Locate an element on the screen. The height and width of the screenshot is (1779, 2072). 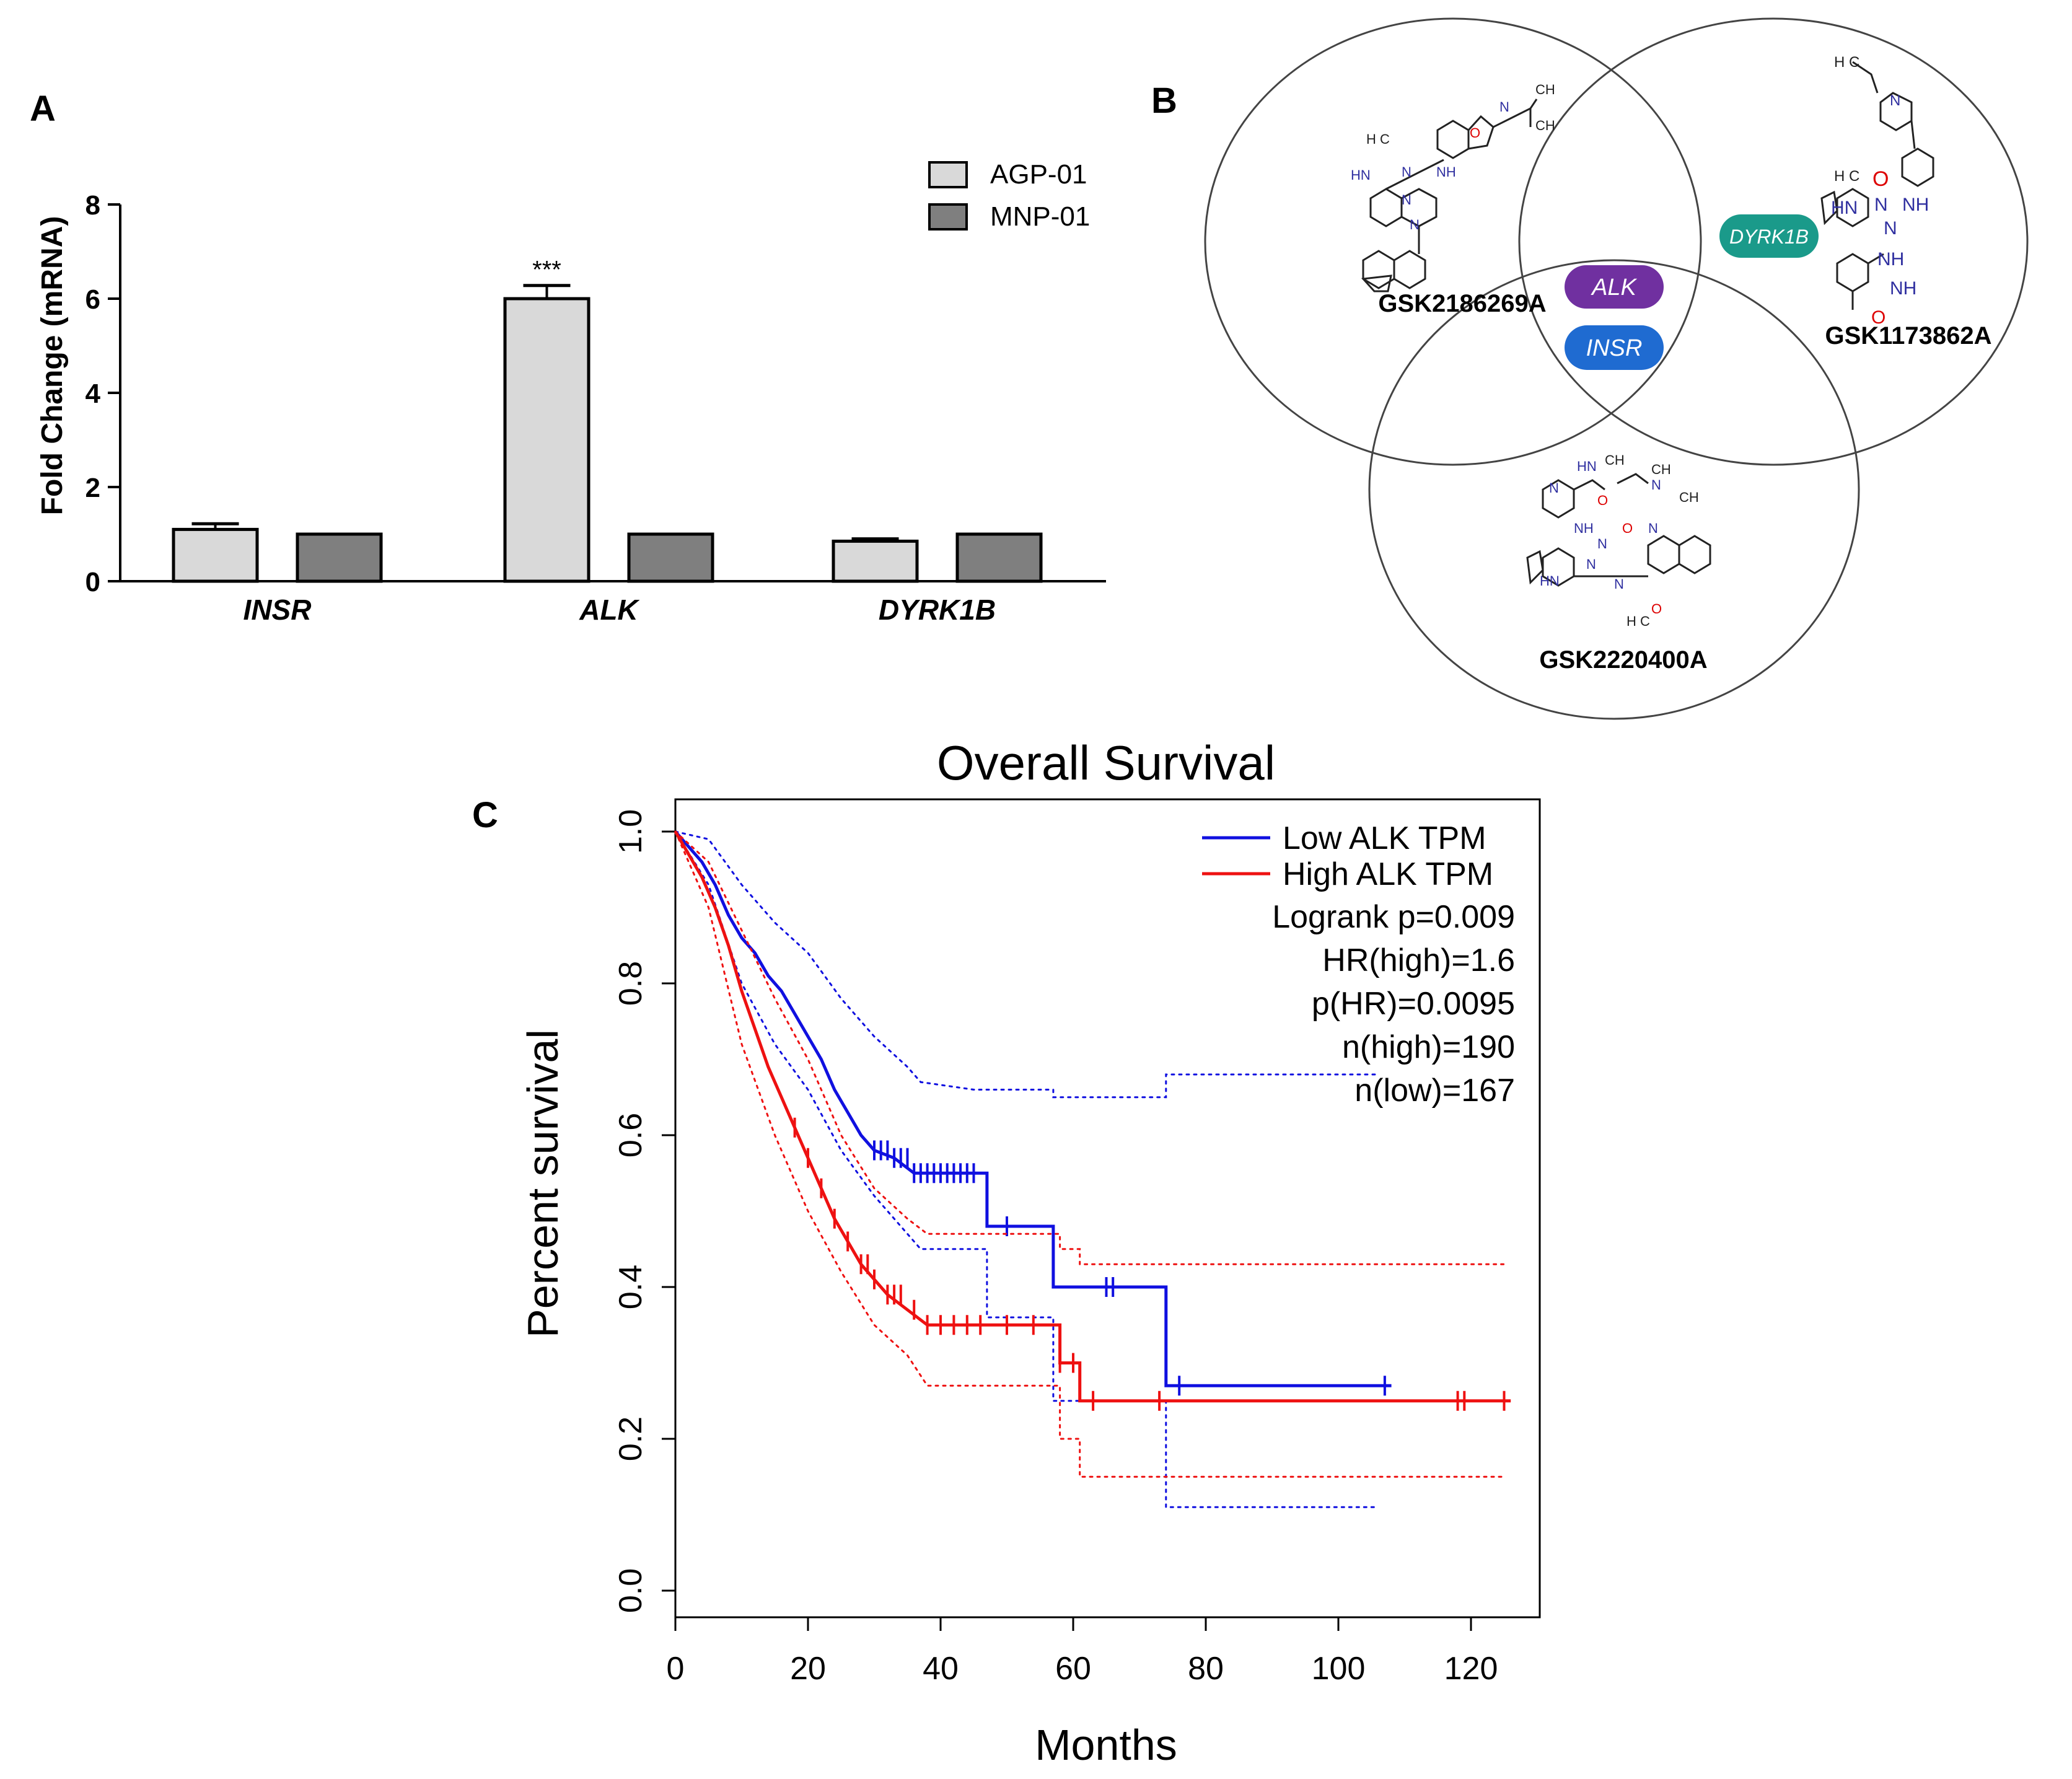
x-tick-label: 20 is located at coordinates (808, 1669).